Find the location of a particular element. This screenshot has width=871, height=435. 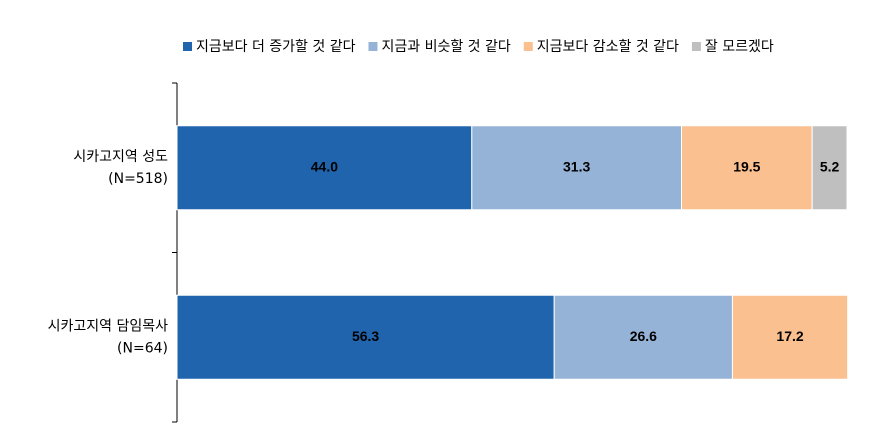

data-label: 17.2 is located at coordinates (789, 336).